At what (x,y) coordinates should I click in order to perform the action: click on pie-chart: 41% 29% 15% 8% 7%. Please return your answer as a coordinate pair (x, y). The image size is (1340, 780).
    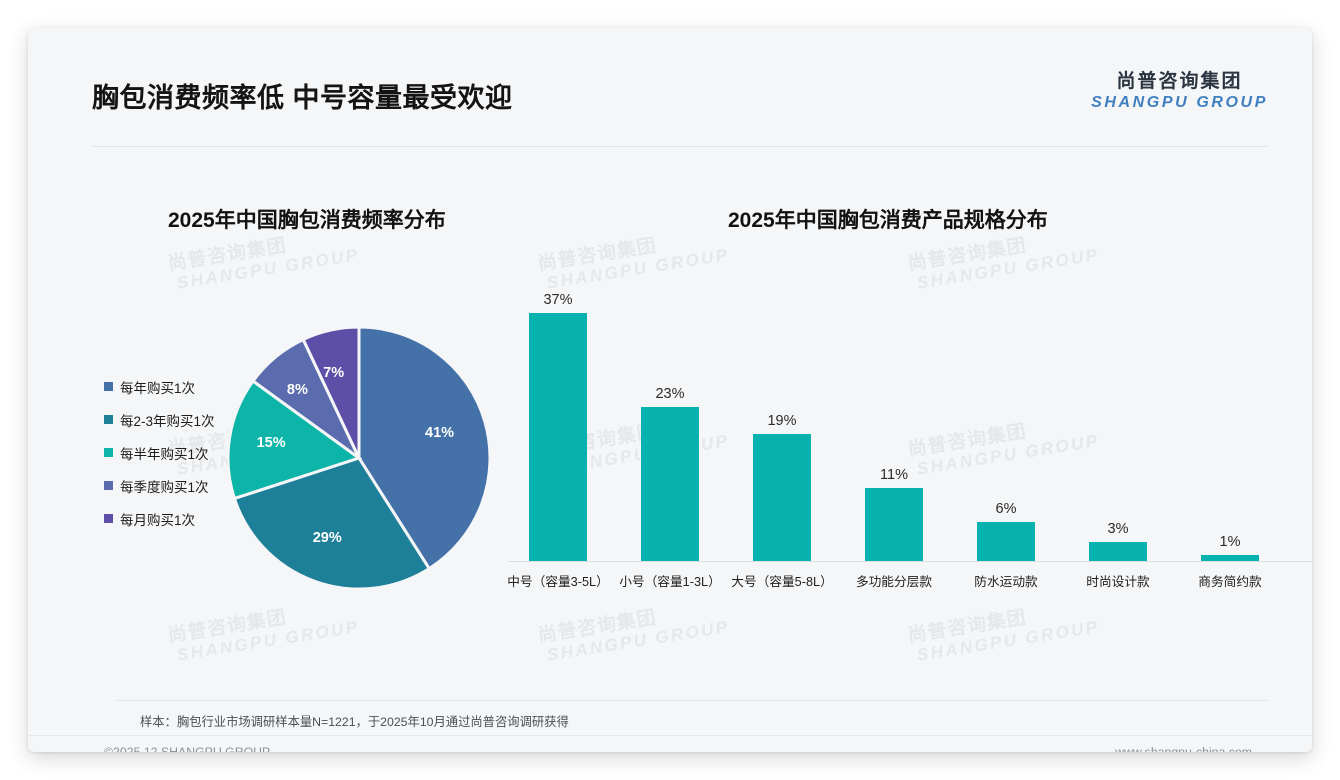
    Looking at the image, I should click on (359, 458).